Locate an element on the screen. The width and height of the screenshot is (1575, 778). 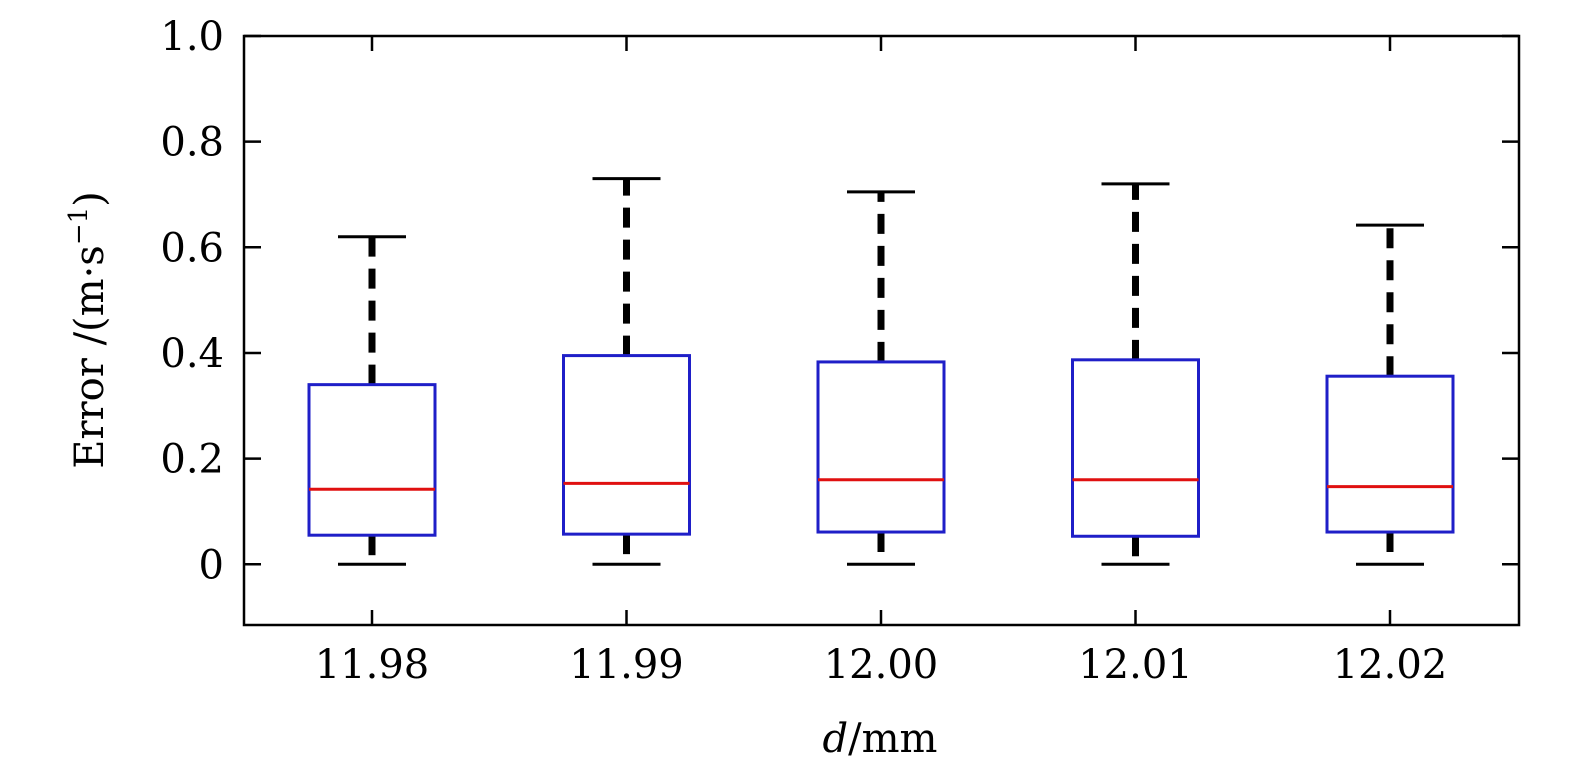
box-11.98 is located at coordinates (372, 400).